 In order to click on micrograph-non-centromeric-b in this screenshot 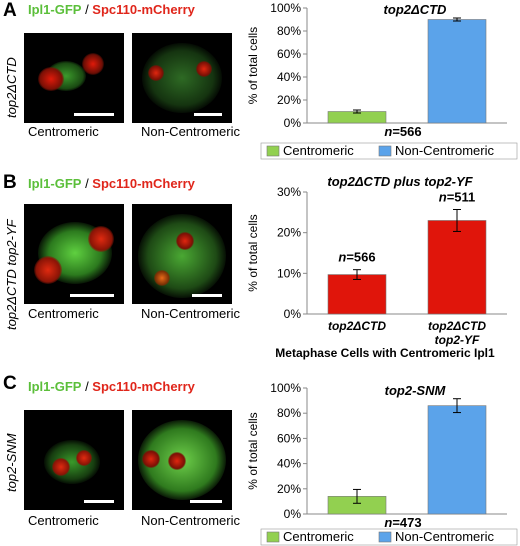, I will do `click(182, 254)`.